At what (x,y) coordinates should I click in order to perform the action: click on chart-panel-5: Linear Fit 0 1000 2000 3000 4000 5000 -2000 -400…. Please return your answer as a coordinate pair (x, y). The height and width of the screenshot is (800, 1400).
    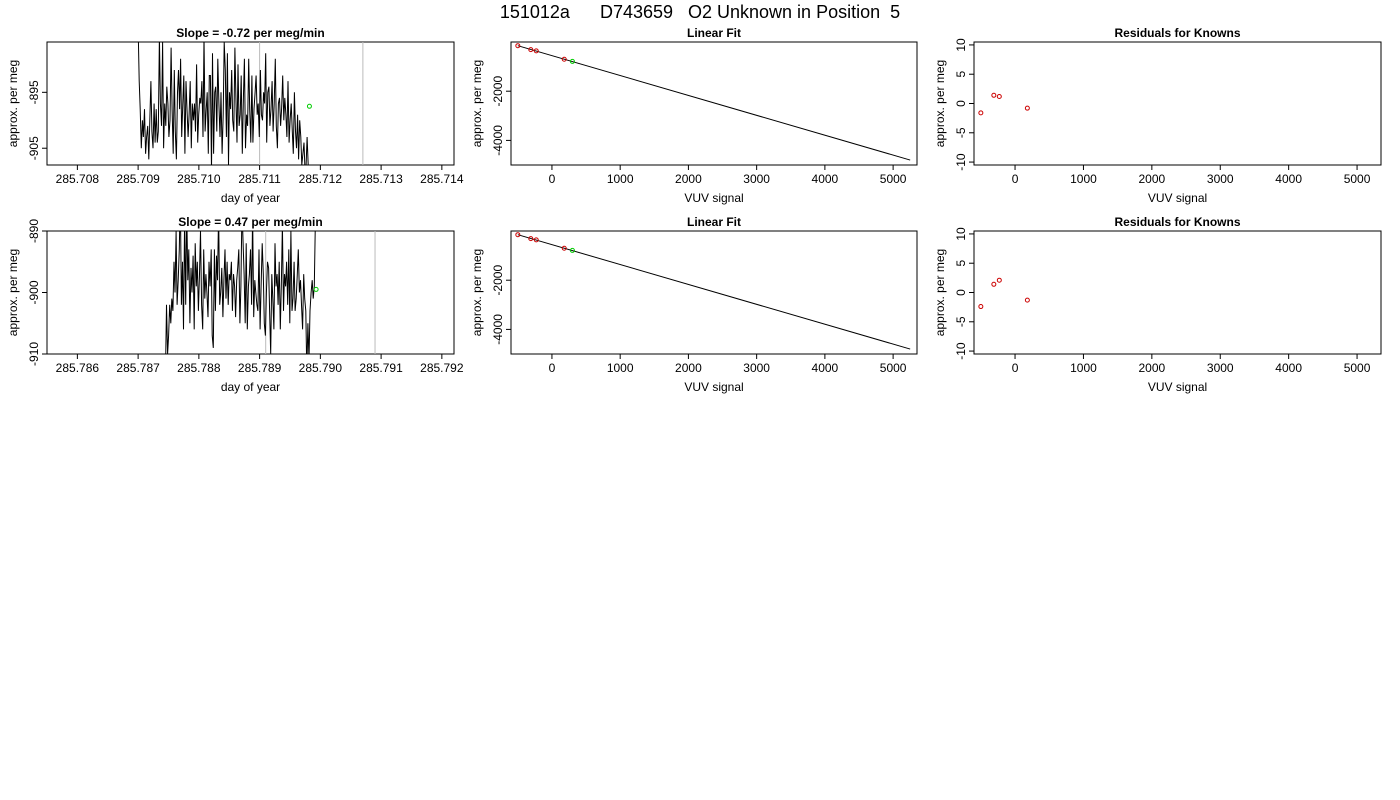
    Looking at the image, I should click on (694, 304).